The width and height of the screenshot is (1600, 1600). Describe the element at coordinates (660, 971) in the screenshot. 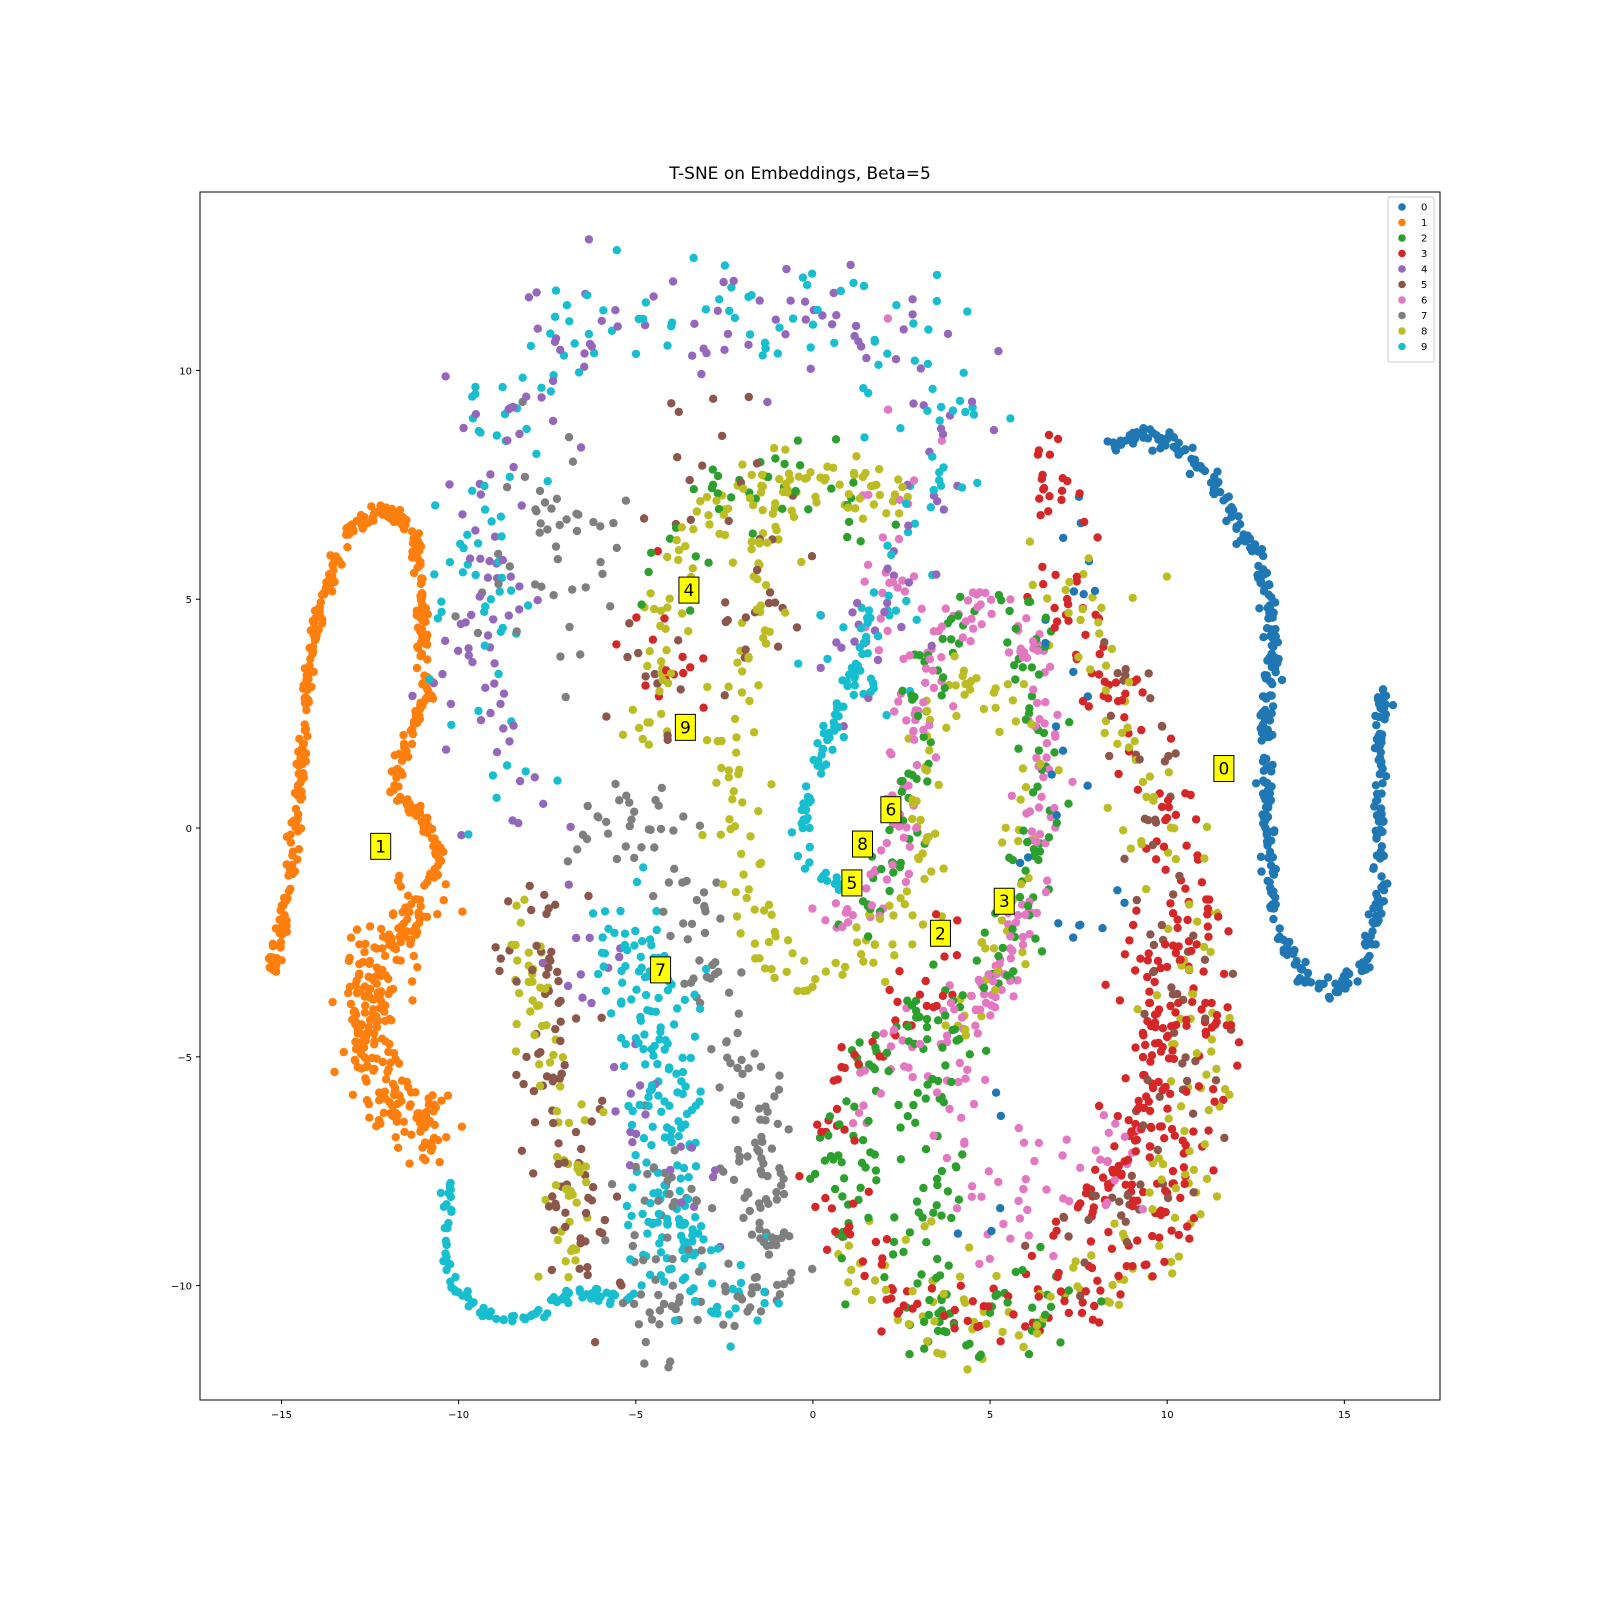

I see `cluster-label-text: 7` at that location.